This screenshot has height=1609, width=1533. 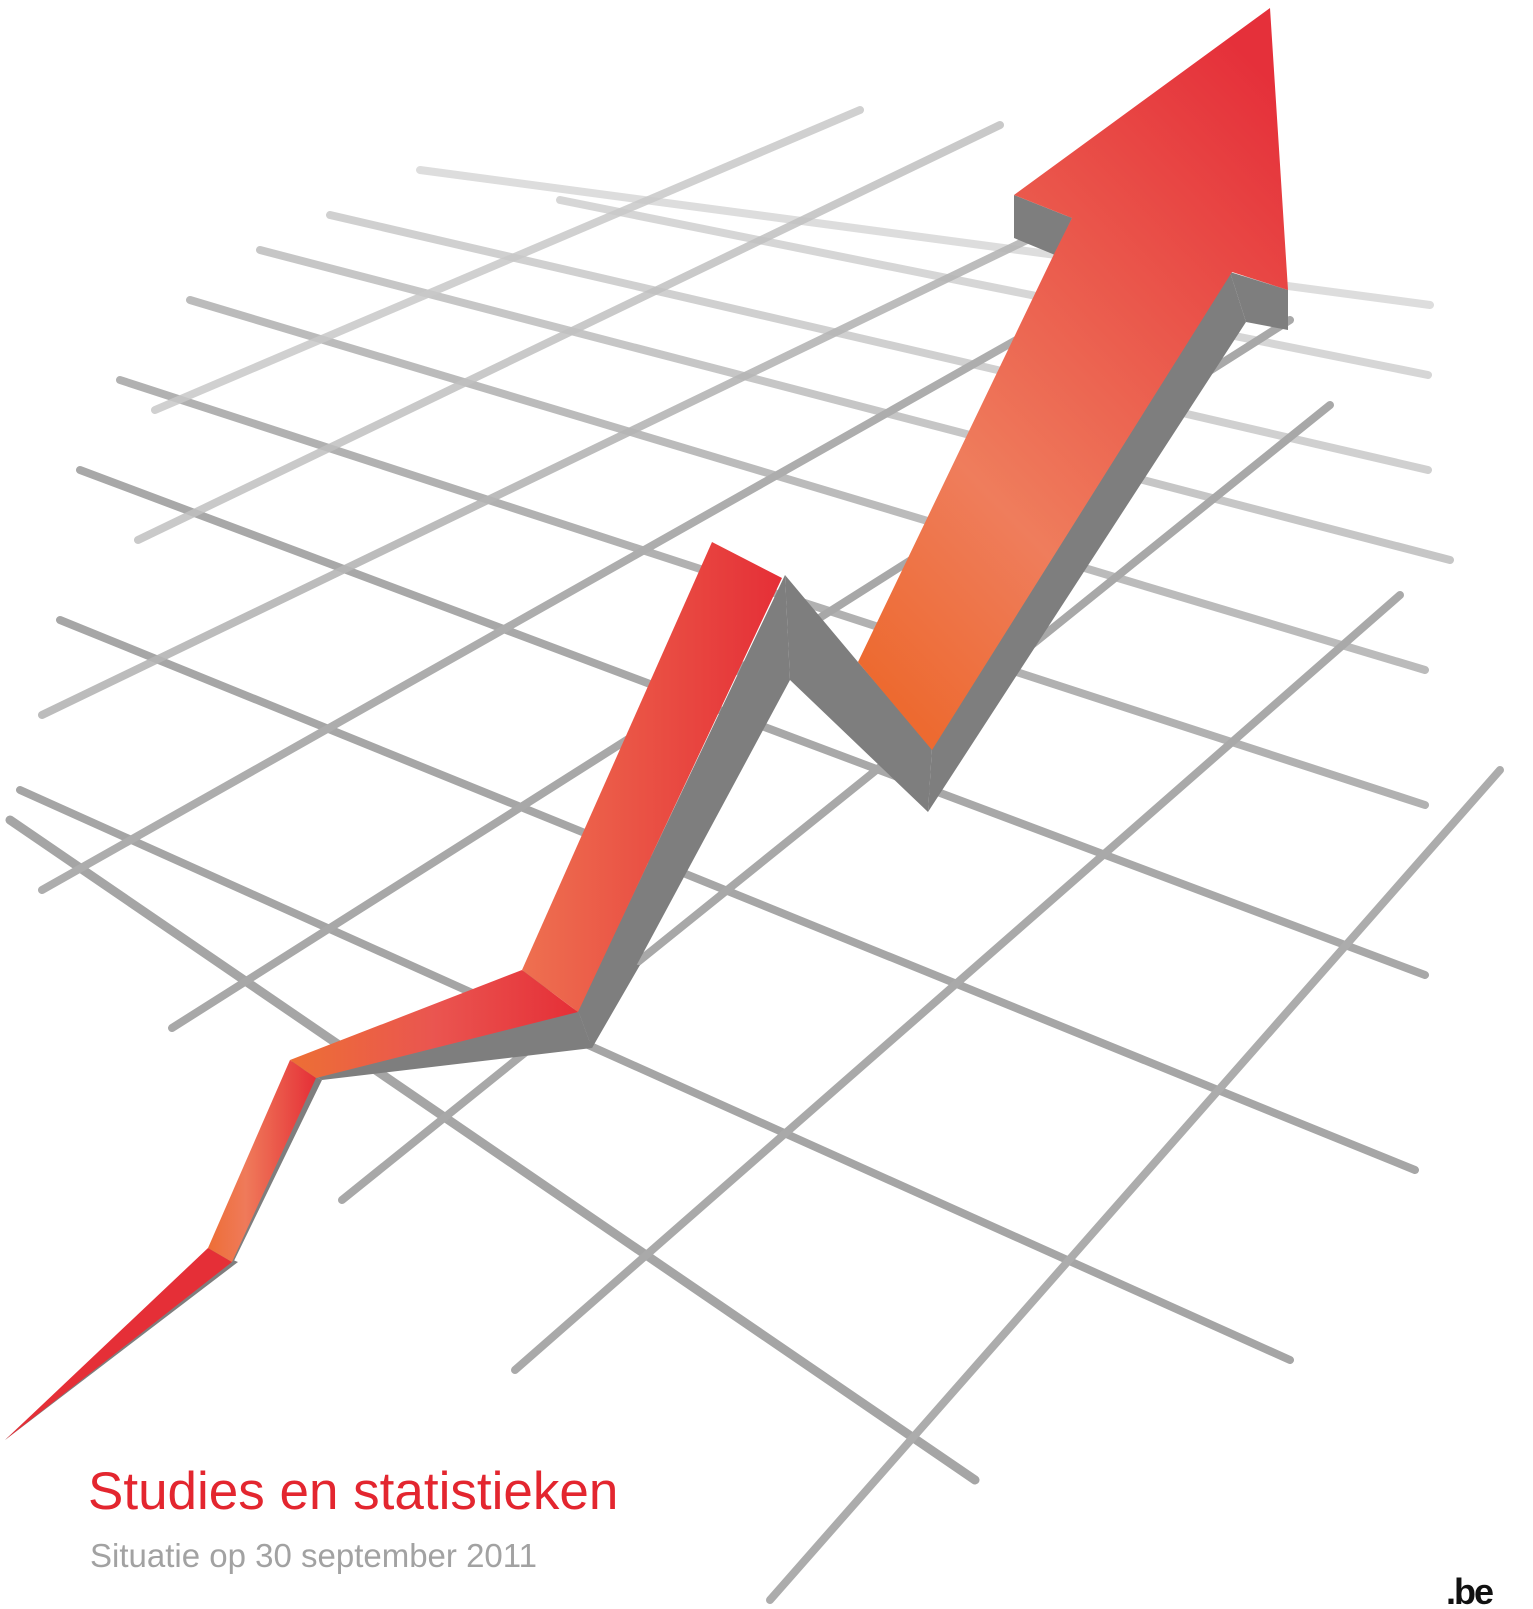 What do you see at coordinates (1470, 1590) in the screenshot?
I see `be-logo: .be` at bounding box center [1470, 1590].